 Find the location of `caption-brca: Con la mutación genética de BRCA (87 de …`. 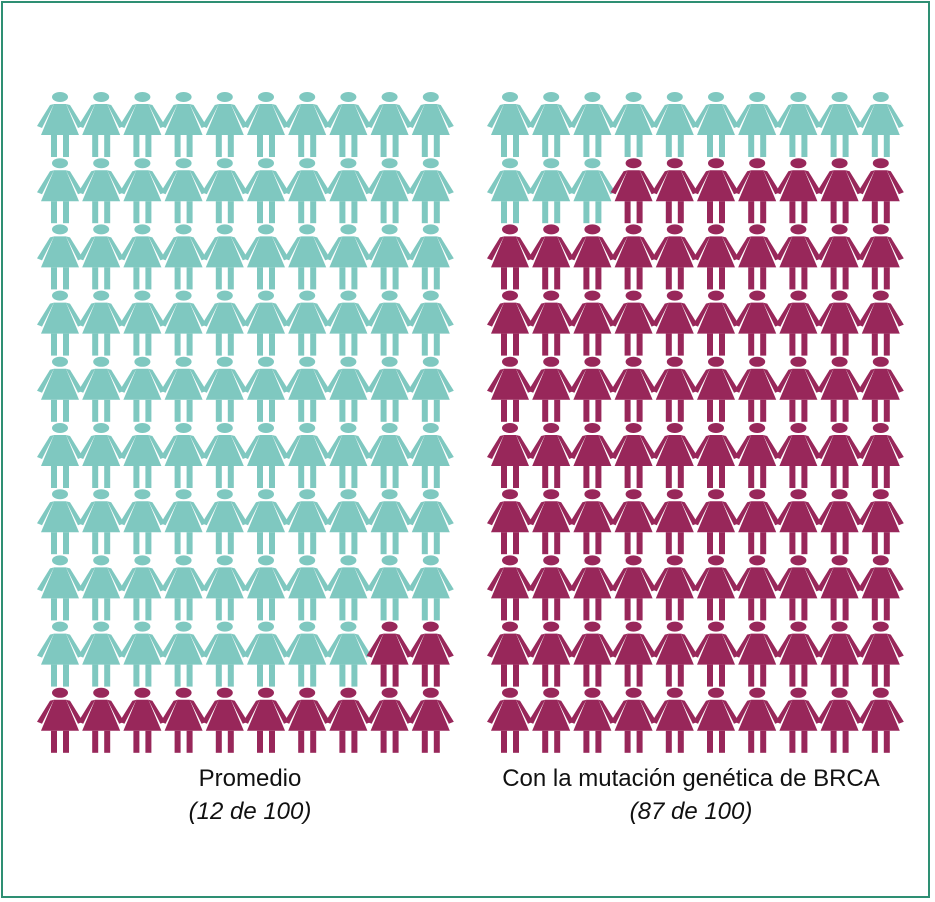

caption-brca: Con la mutación genética de BRCA (87 de … is located at coordinates (691, 795).